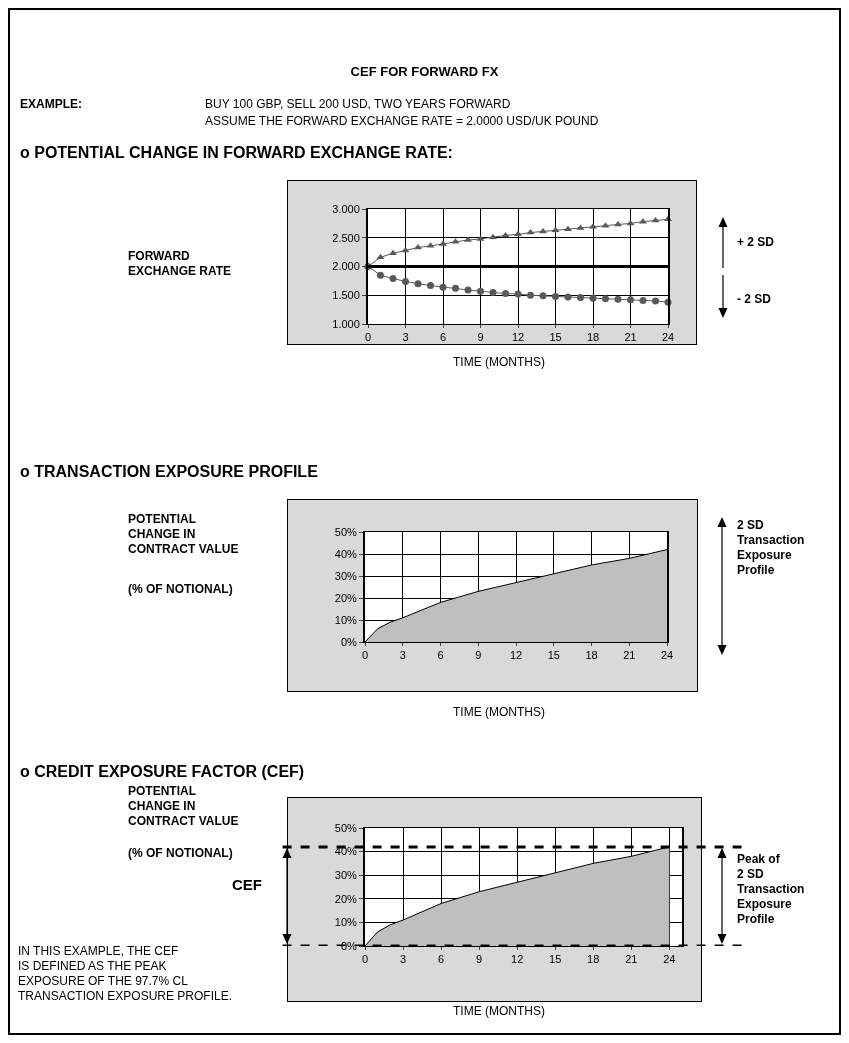 The width and height of the screenshot is (849, 1043). I want to click on text: o TRANSACTION EXPOSURE PROFILE, so click(169, 472).